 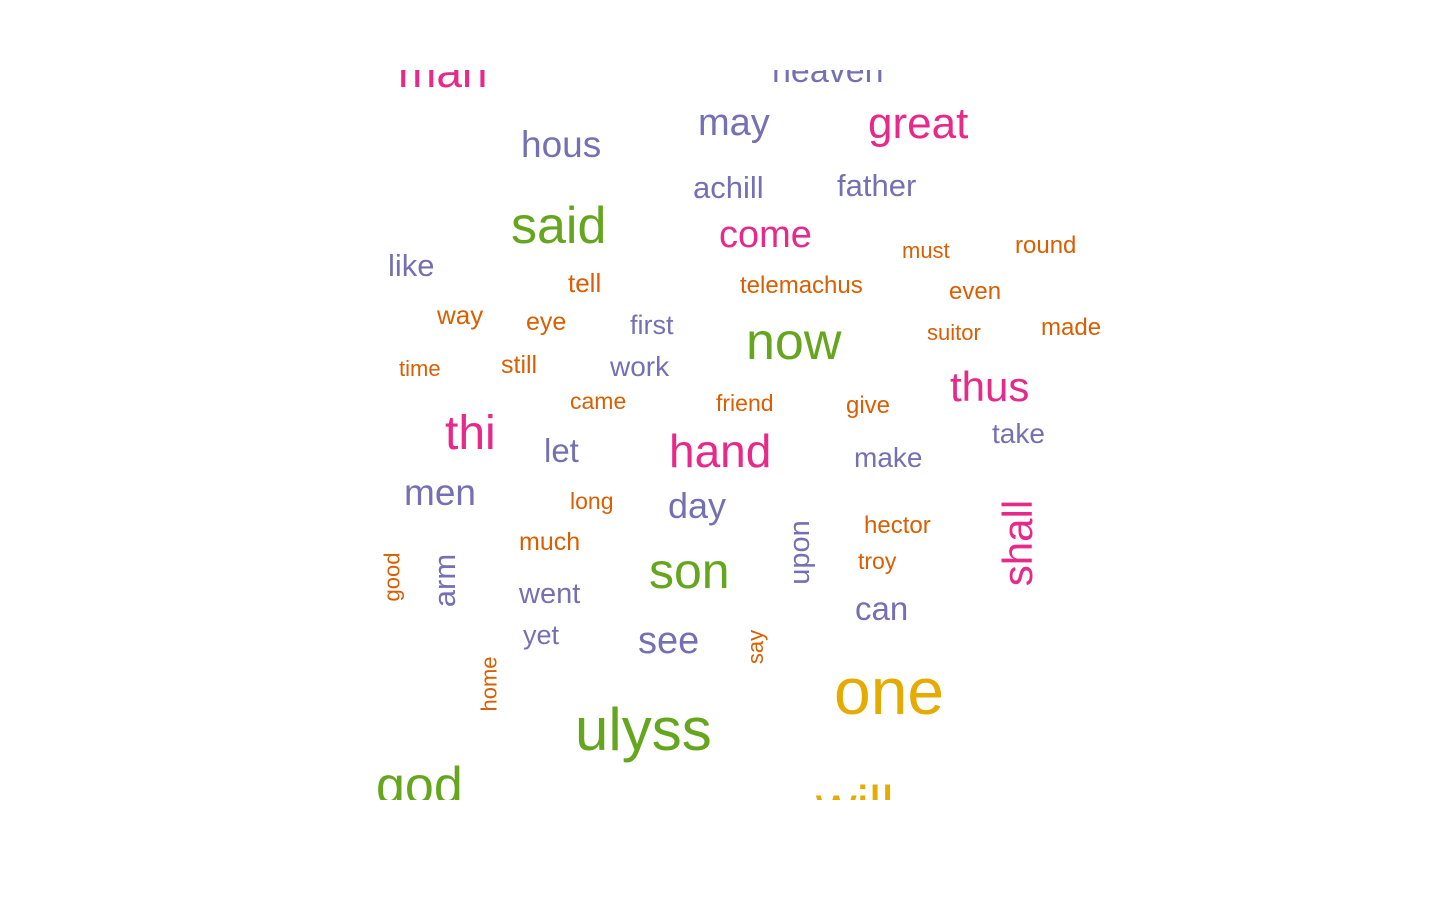 I want to click on word-son: son, so click(x=689, y=571).